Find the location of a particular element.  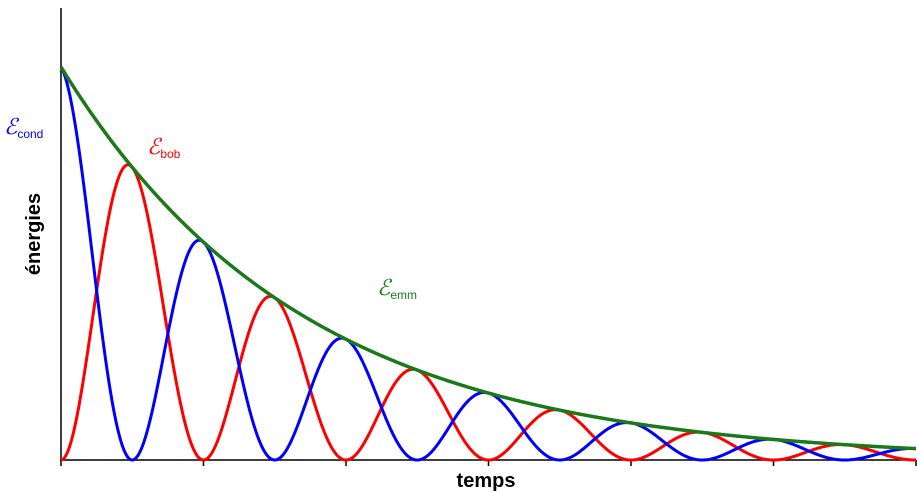

series-label-emm: ℰemm is located at coordinates (397, 289).